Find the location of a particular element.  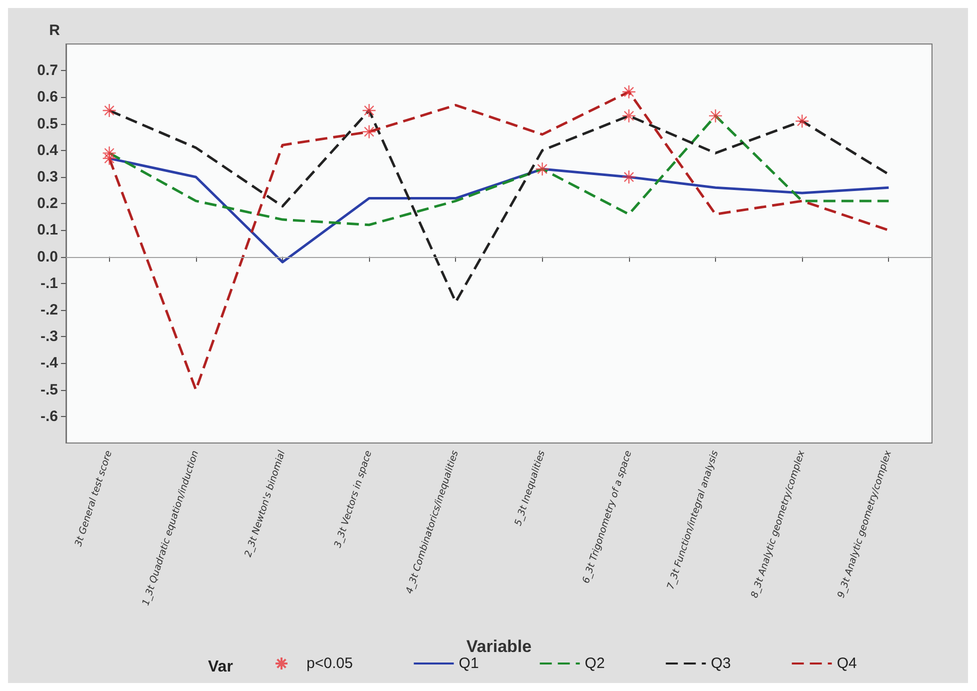

legend-label: Q4 is located at coordinates (846, 663).